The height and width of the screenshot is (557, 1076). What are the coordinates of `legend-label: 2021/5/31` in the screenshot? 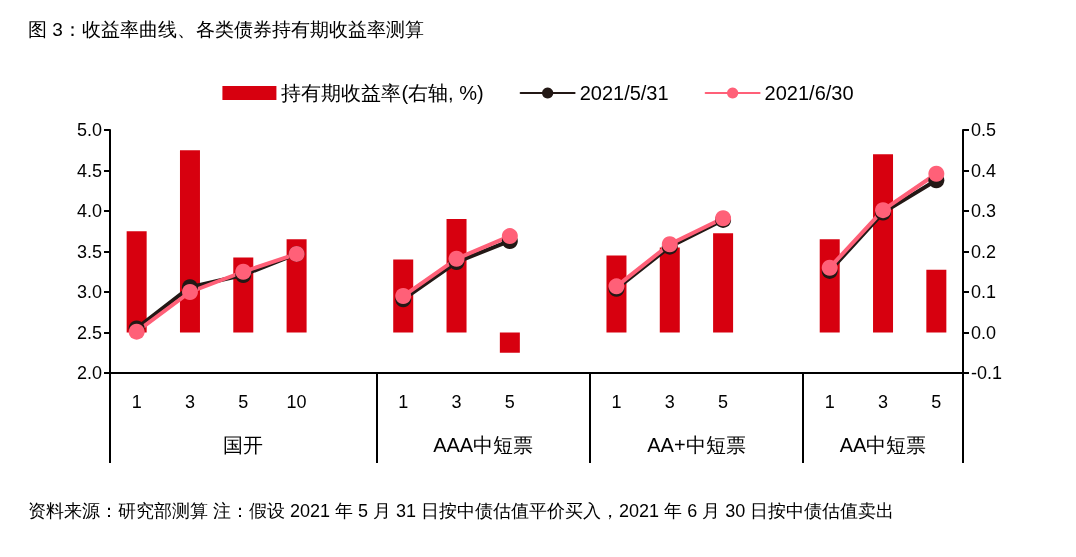 It's located at (624, 93).